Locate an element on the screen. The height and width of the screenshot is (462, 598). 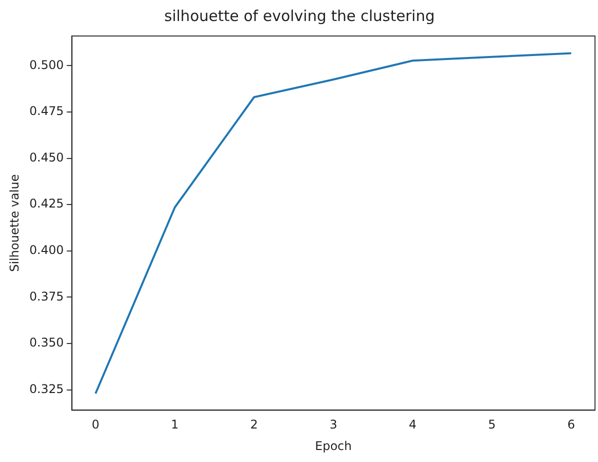
x-tick-label: 3 is located at coordinates (334, 425).